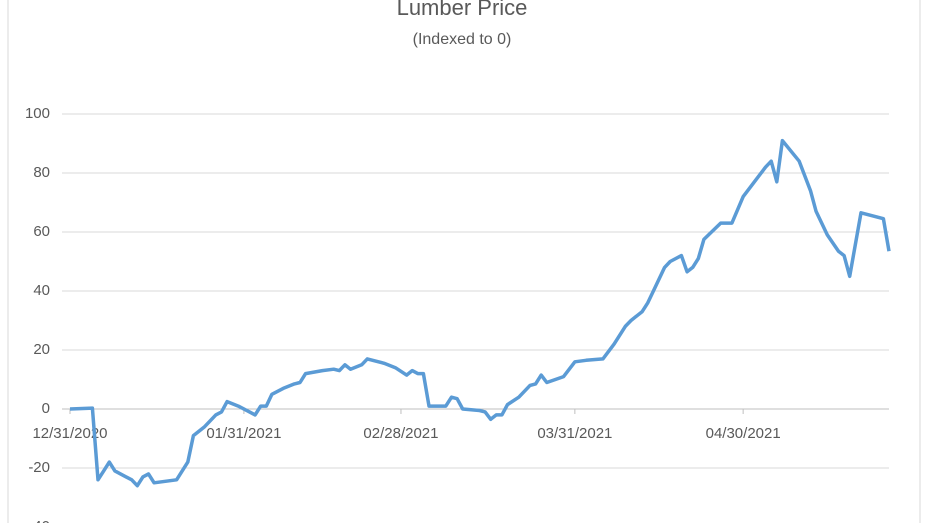  I want to click on y-tick-label: 40, so click(41, 290).